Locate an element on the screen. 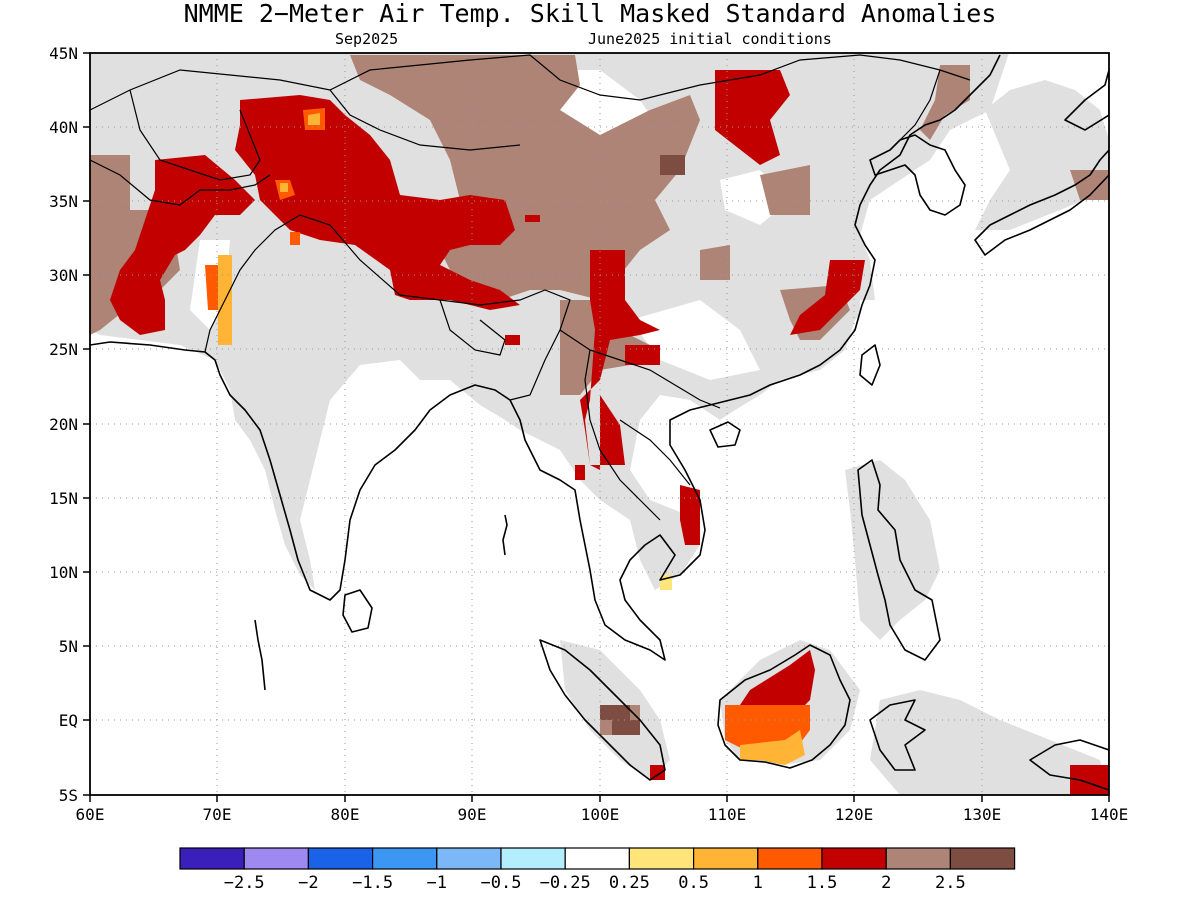 This screenshot has width=1200, height=900. colorbar-label: −2.5 is located at coordinates (244, 883).